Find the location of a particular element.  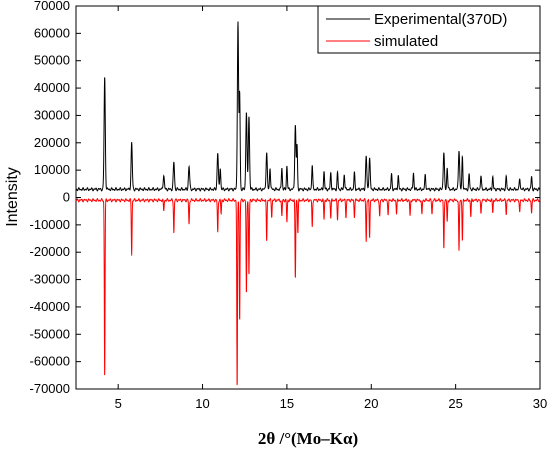

y-tick-label: -60000 is located at coordinates (50, 361).